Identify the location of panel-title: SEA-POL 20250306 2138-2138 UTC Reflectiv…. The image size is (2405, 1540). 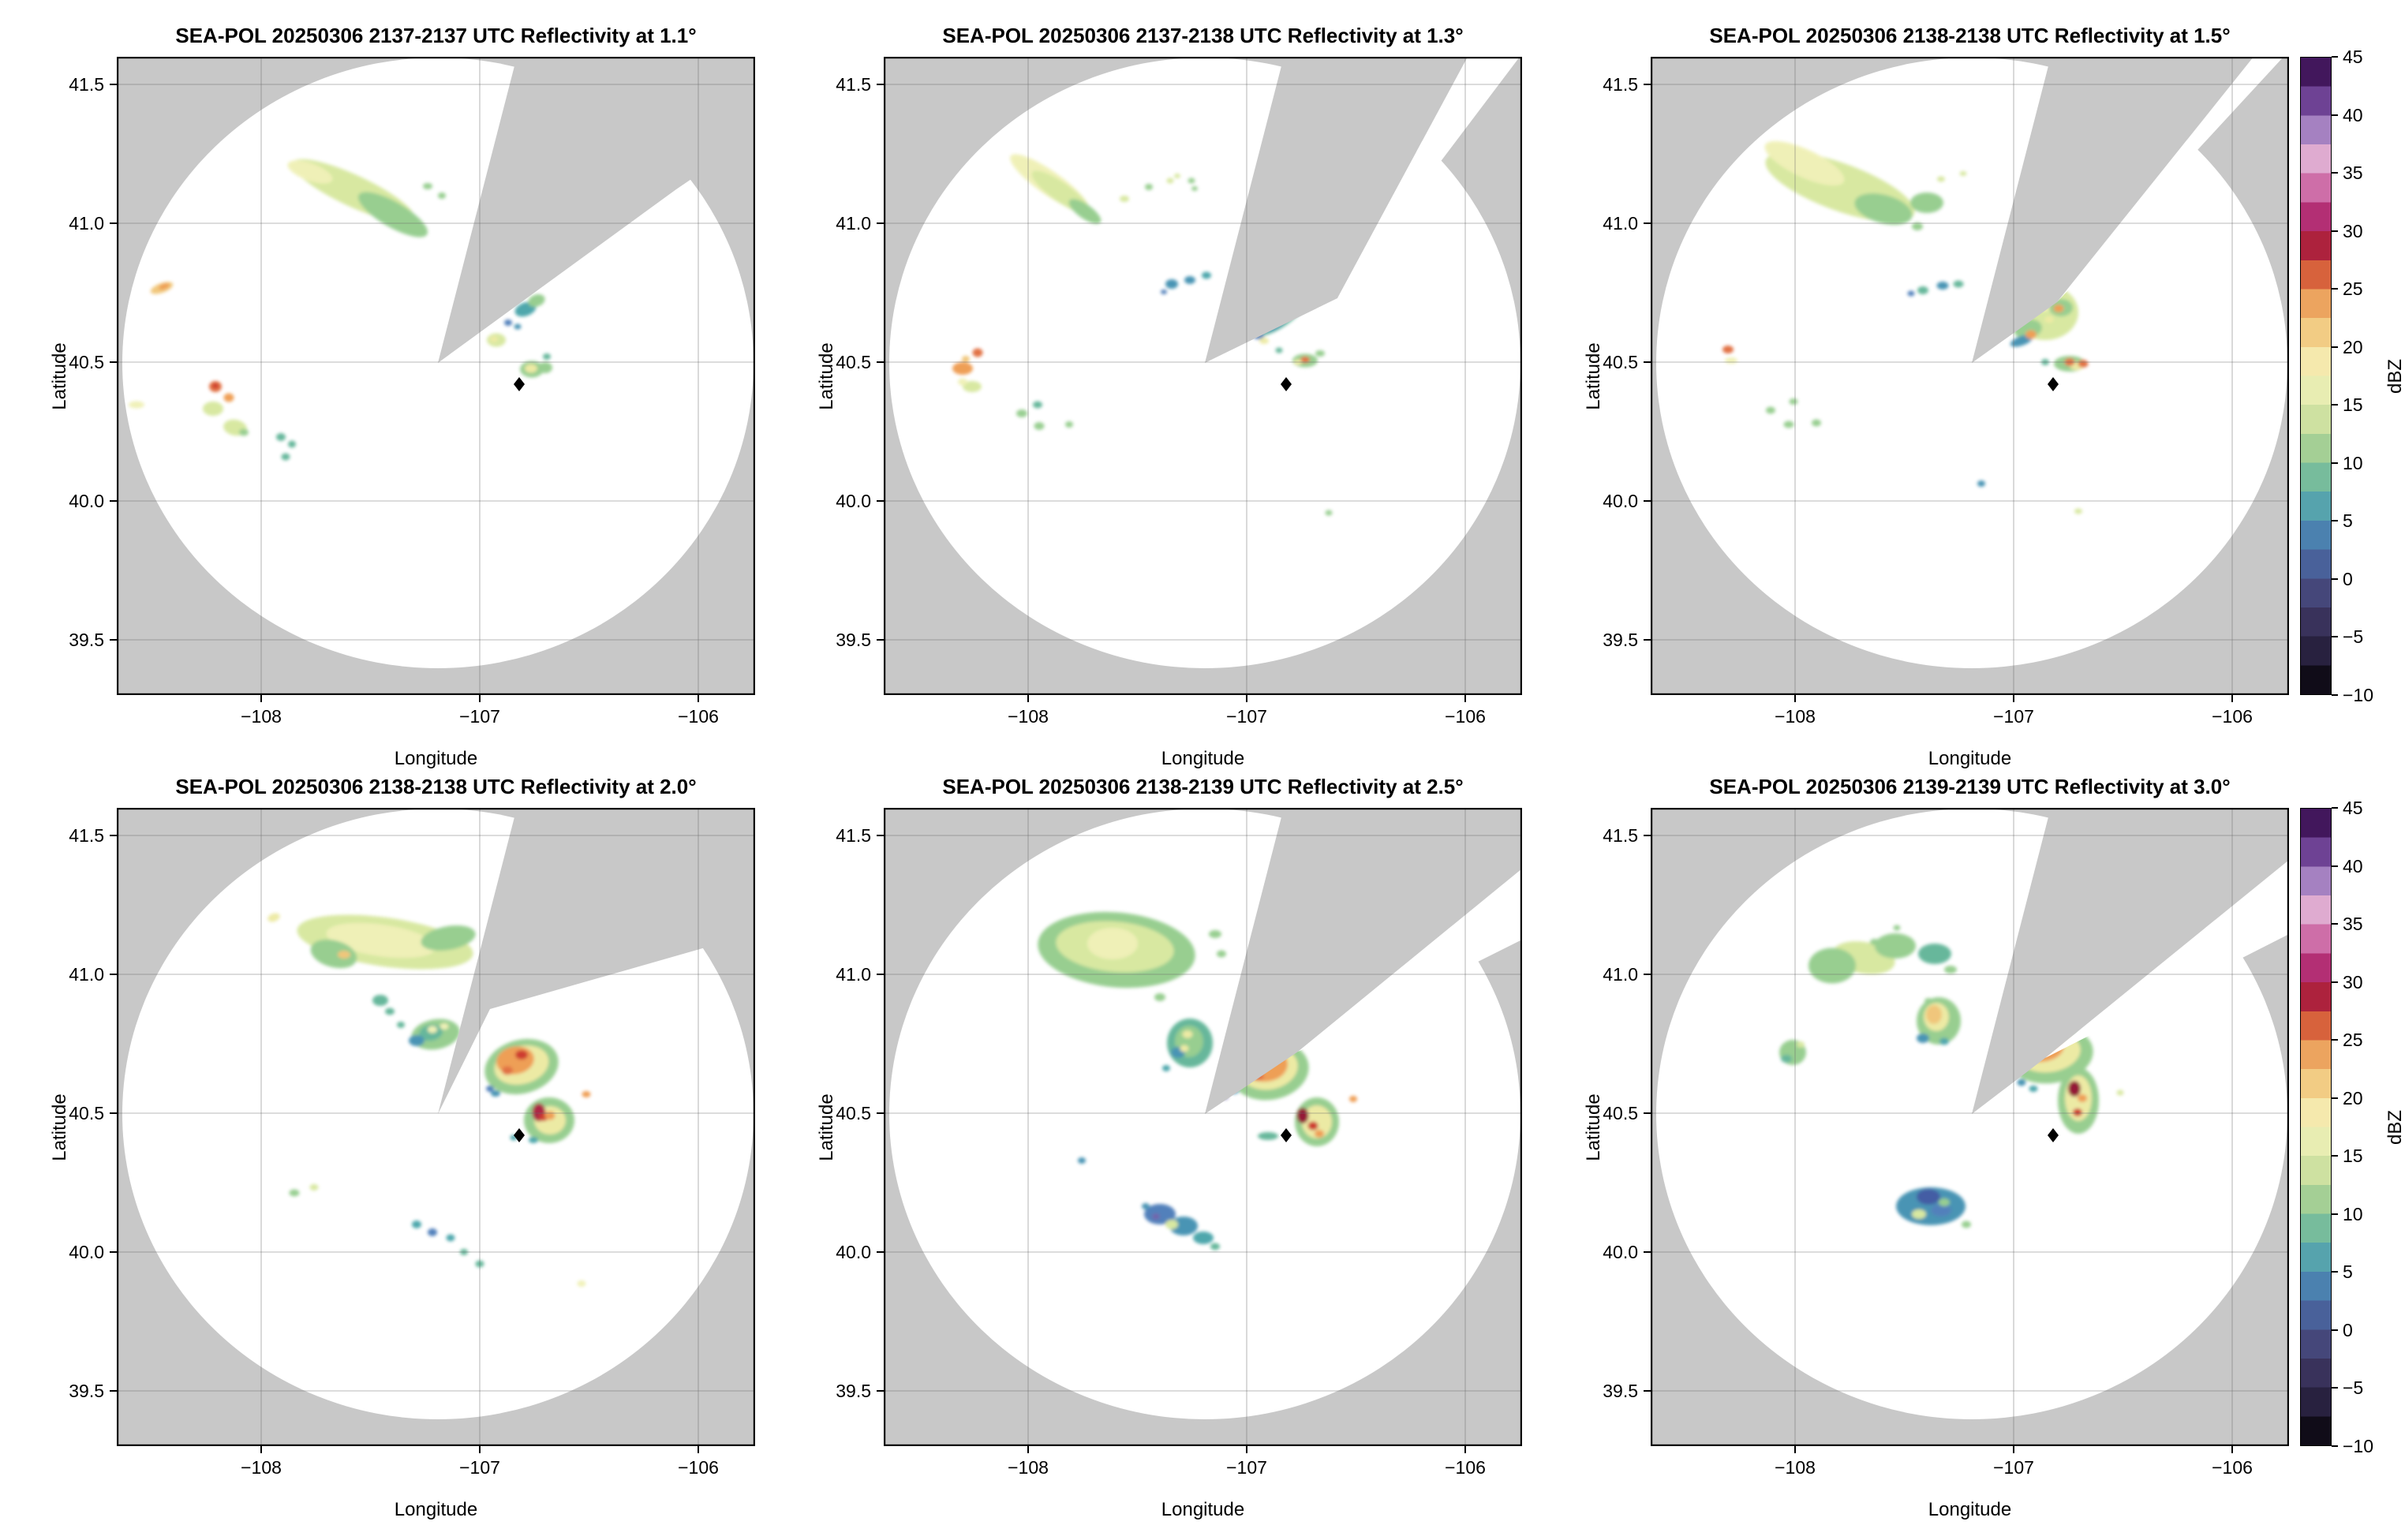
(1970, 35).